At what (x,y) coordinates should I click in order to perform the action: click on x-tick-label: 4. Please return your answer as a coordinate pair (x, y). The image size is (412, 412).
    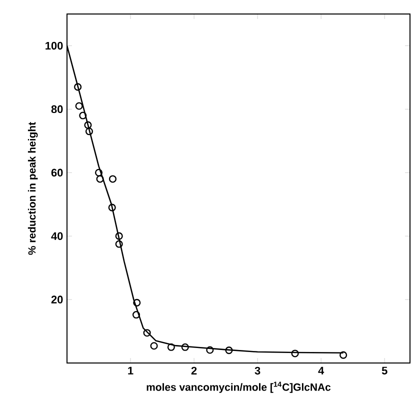
    Looking at the image, I should click on (321, 370).